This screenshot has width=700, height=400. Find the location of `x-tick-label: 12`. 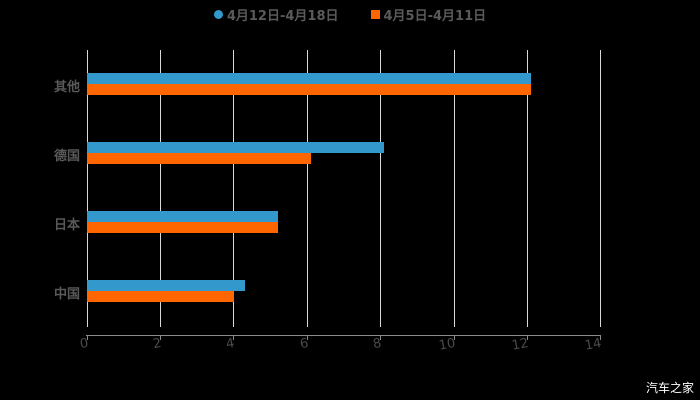

x-tick-label: 12 is located at coordinates (520, 345).